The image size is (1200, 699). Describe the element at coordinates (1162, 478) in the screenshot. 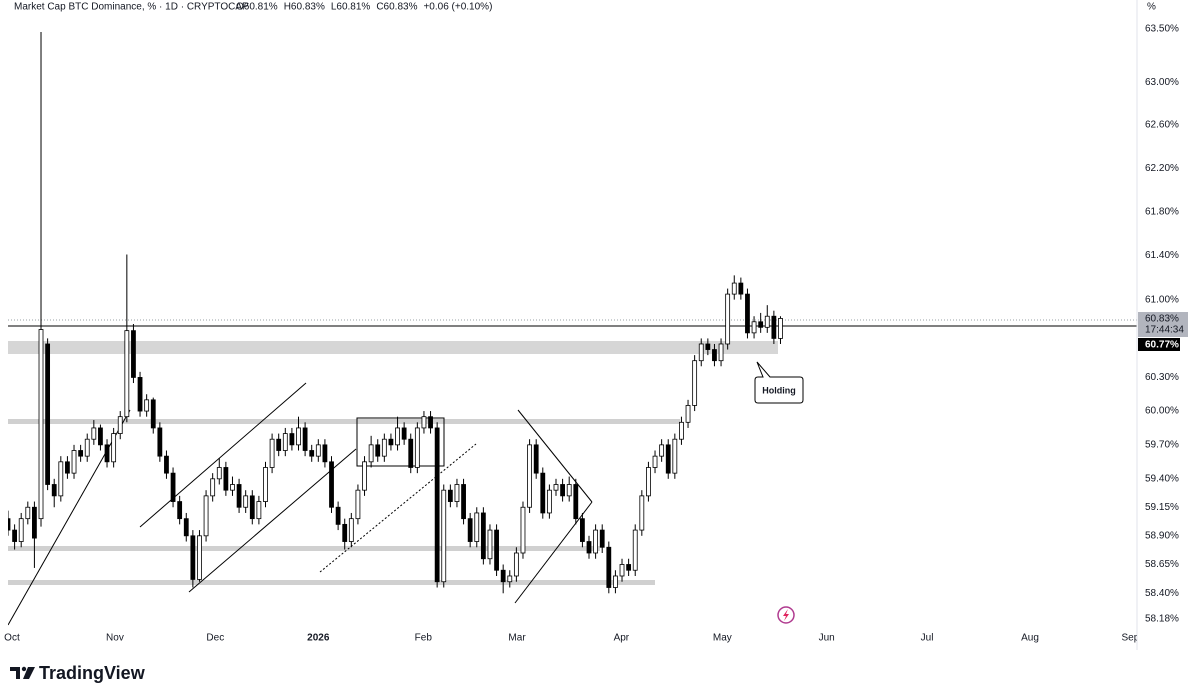

I see `y-tick-label: 59.40%` at that location.